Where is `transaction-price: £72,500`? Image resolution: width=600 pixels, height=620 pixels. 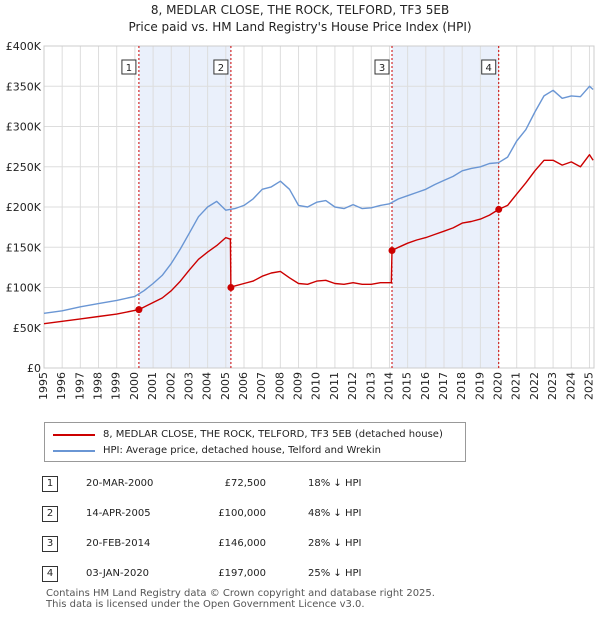
transaction-price: £72,500 is located at coordinates (245, 483).